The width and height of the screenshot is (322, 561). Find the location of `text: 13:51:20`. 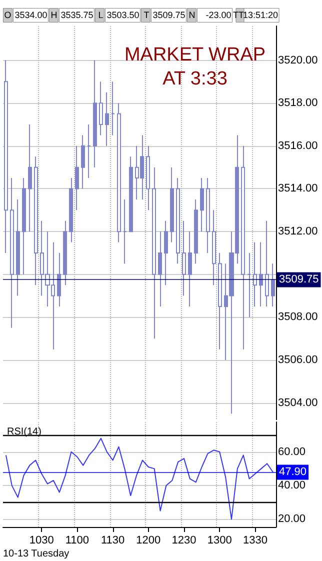

text: 13:51:20 is located at coordinates (260, 15).